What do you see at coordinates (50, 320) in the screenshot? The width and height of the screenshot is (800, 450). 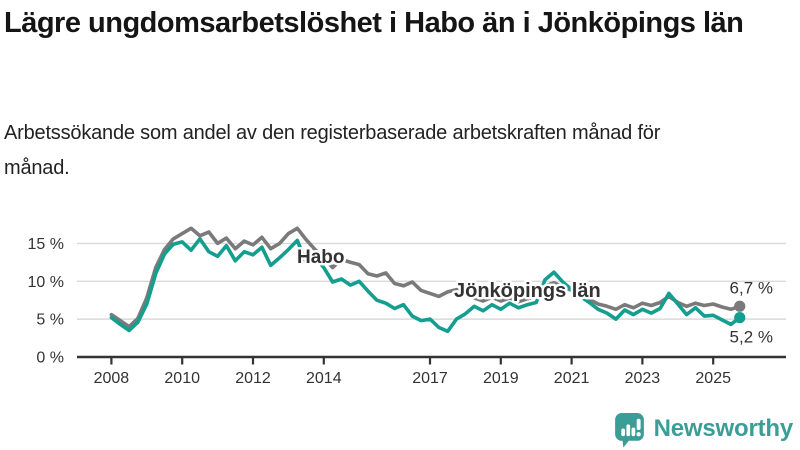 I see `y-tick-label: 5 %` at bounding box center [50, 320].